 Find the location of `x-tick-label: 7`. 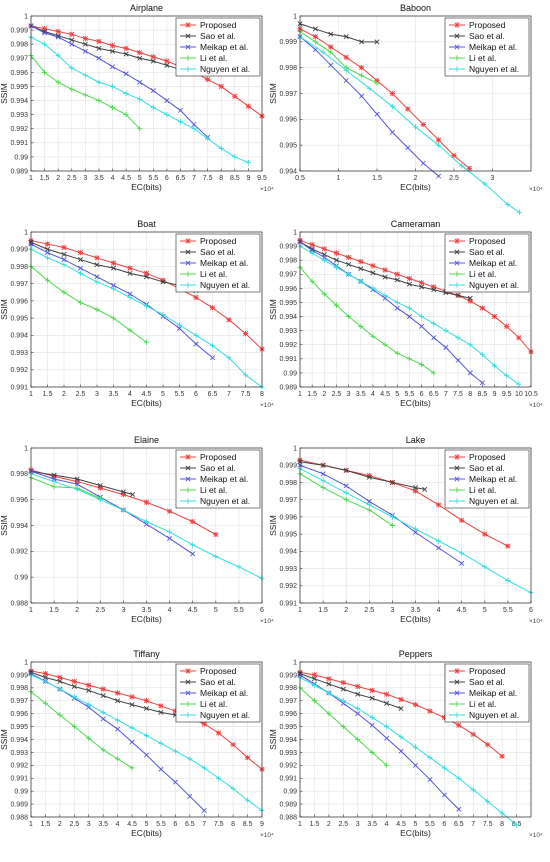

x-tick-label: 7 is located at coordinates (204, 824).